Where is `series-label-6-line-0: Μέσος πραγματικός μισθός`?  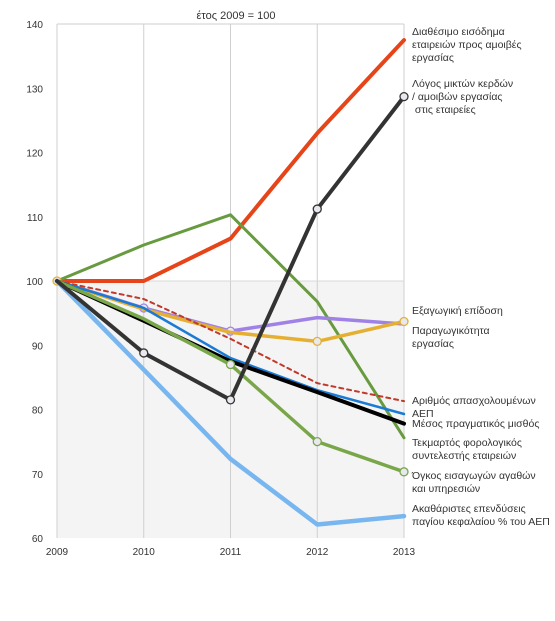
series-label-6-line-0: Μέσος πραγματικός μισθός is located at coordinates (475, 424).